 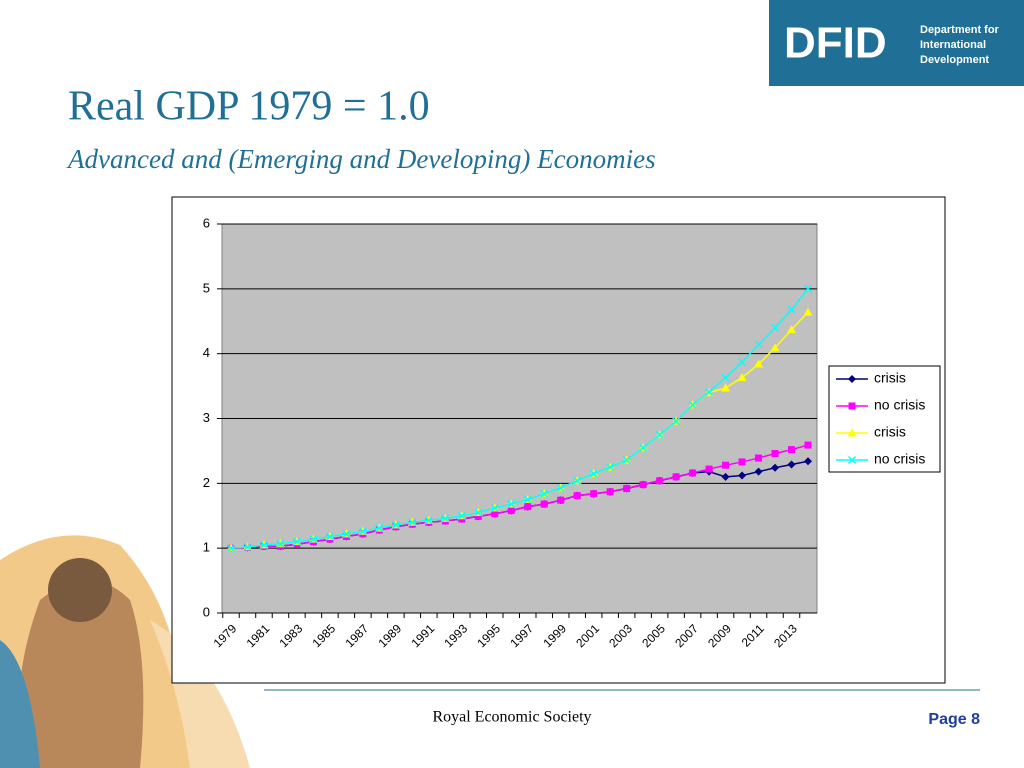 What do you see at coordinates (206, 611) in the screenshot?
I see `y-tick-label: 0` at bounding box center [206, 611].